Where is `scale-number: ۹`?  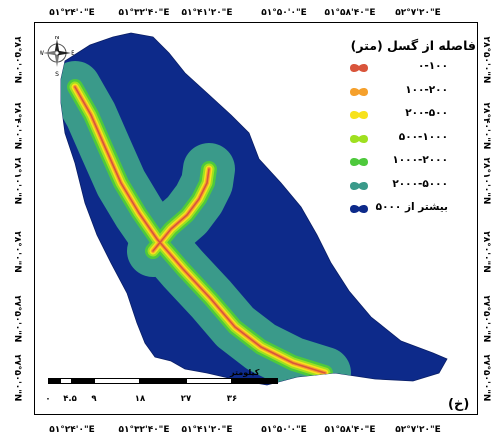 scale-number: ۹ is located at coordinates (94, 399).